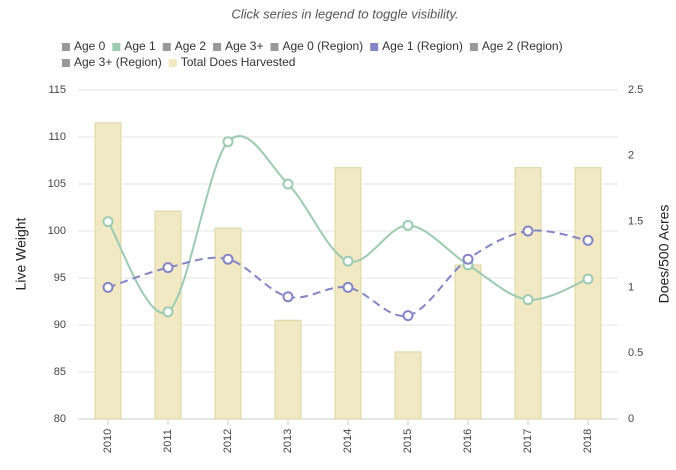 This screenshot has width=676, height=470. I want to click on x-tick-label: 2018, so click(588, 441).